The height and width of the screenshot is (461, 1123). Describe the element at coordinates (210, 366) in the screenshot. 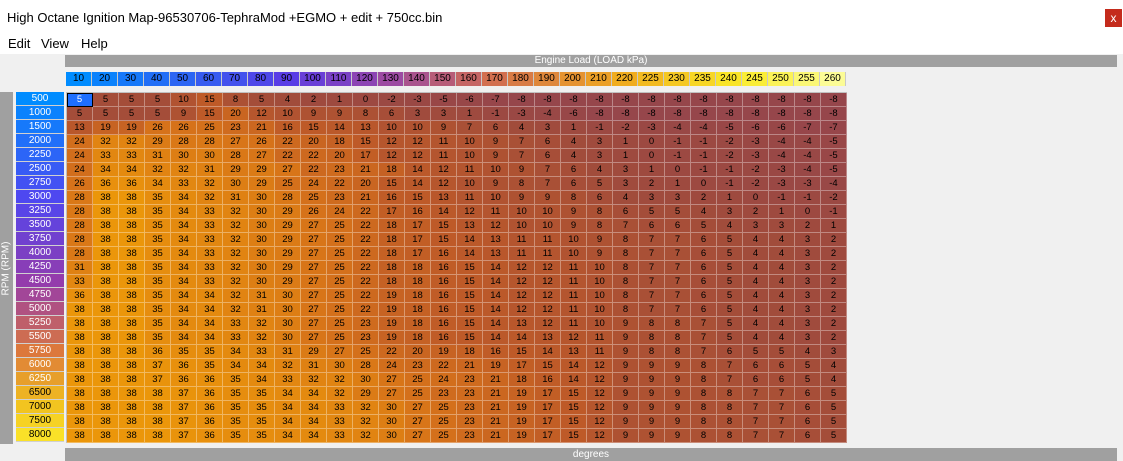

I see `map-cell: 35` at that location.